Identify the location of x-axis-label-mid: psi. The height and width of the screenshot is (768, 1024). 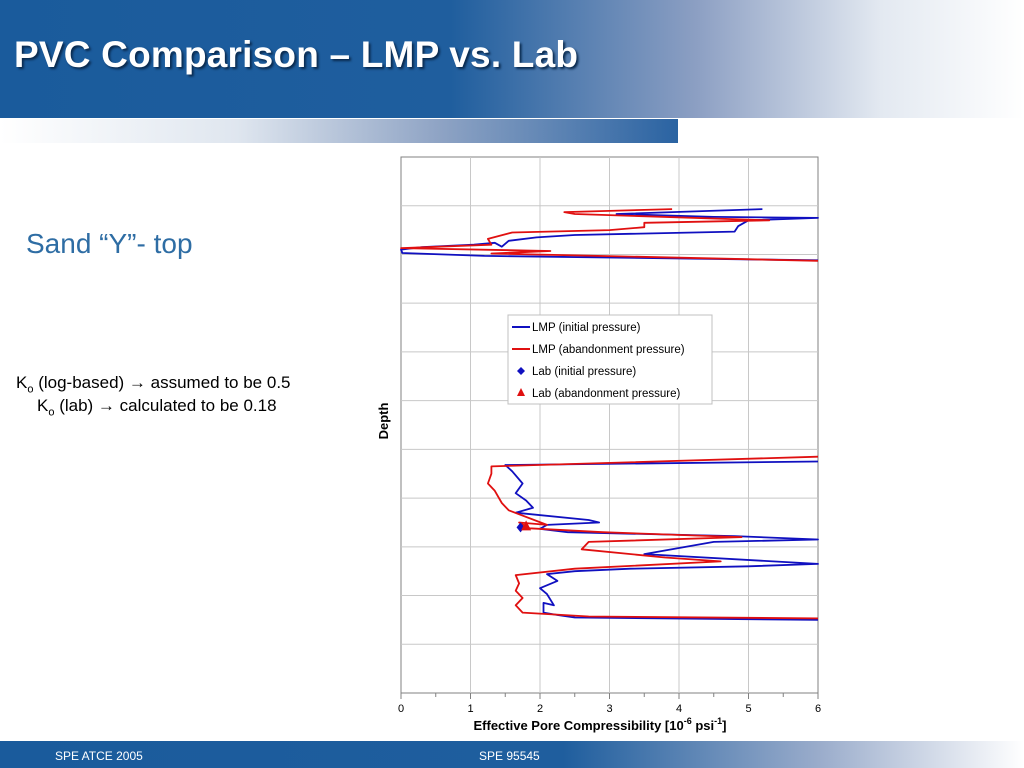
(703, 725).